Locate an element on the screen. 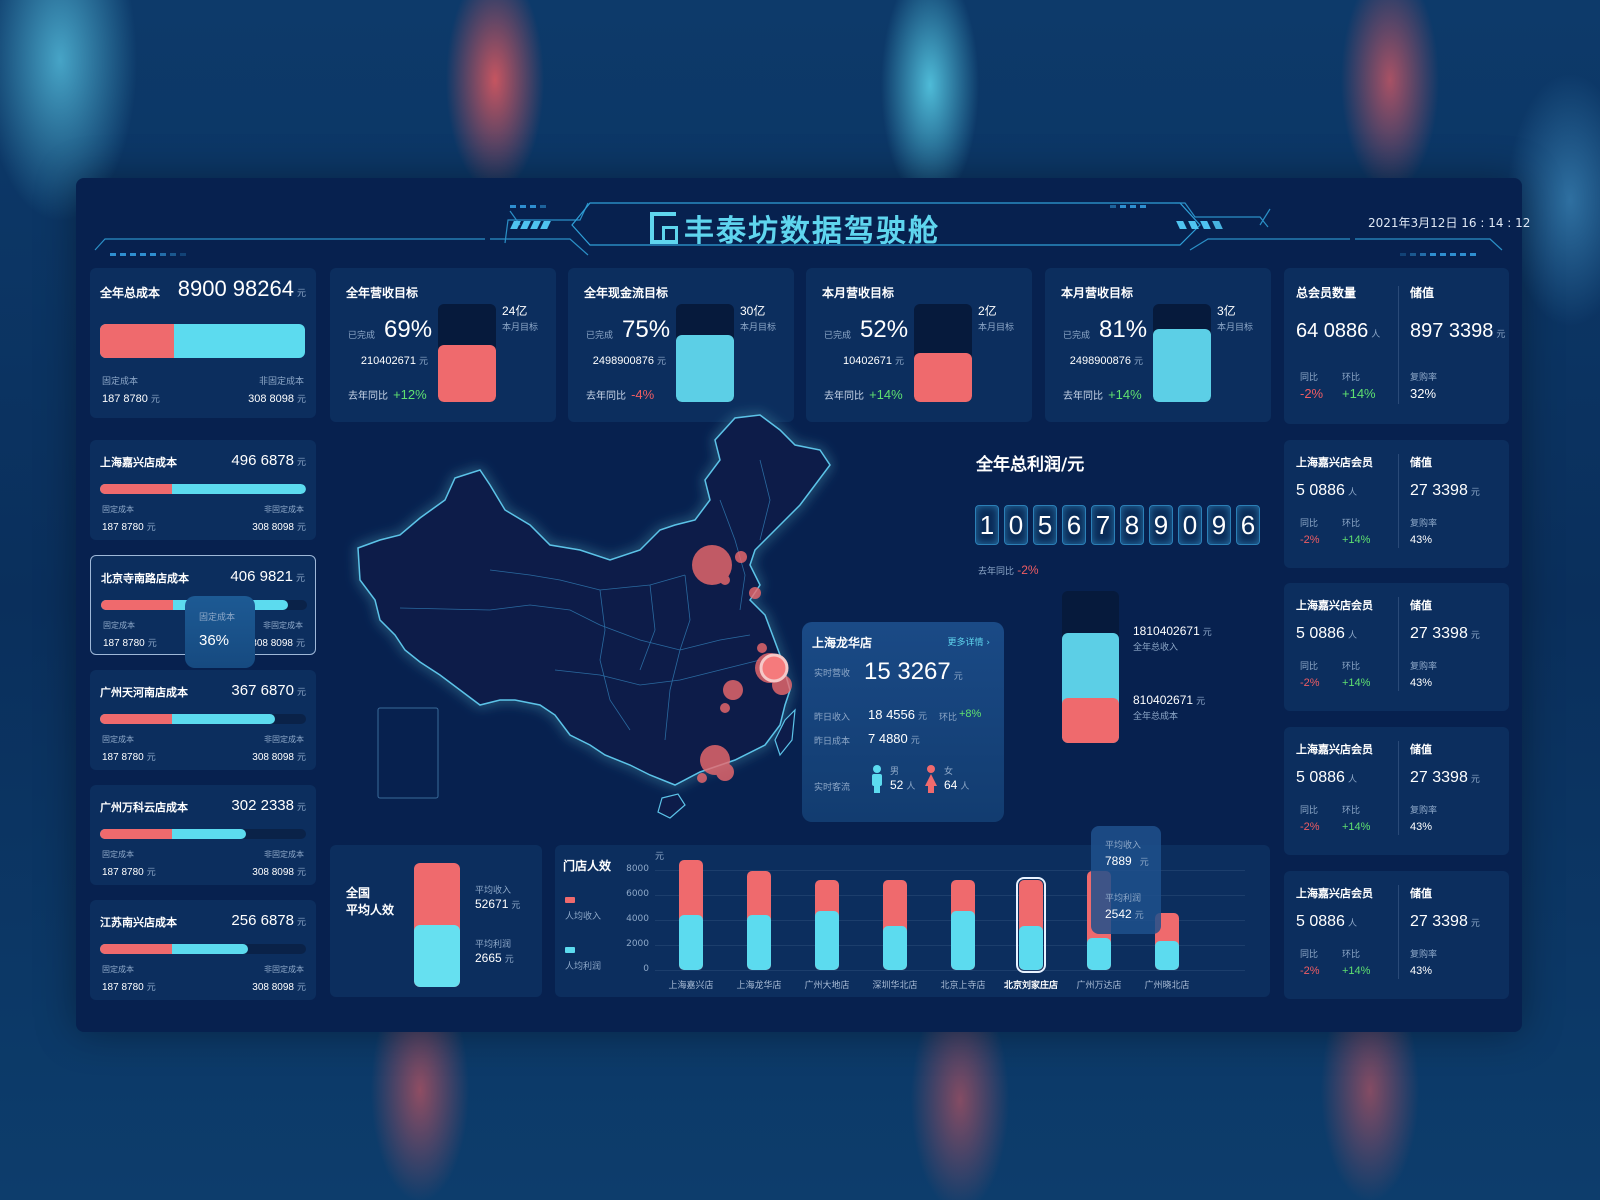  legend-profit-label: 人均利润 is located at coordinates (583, 967).